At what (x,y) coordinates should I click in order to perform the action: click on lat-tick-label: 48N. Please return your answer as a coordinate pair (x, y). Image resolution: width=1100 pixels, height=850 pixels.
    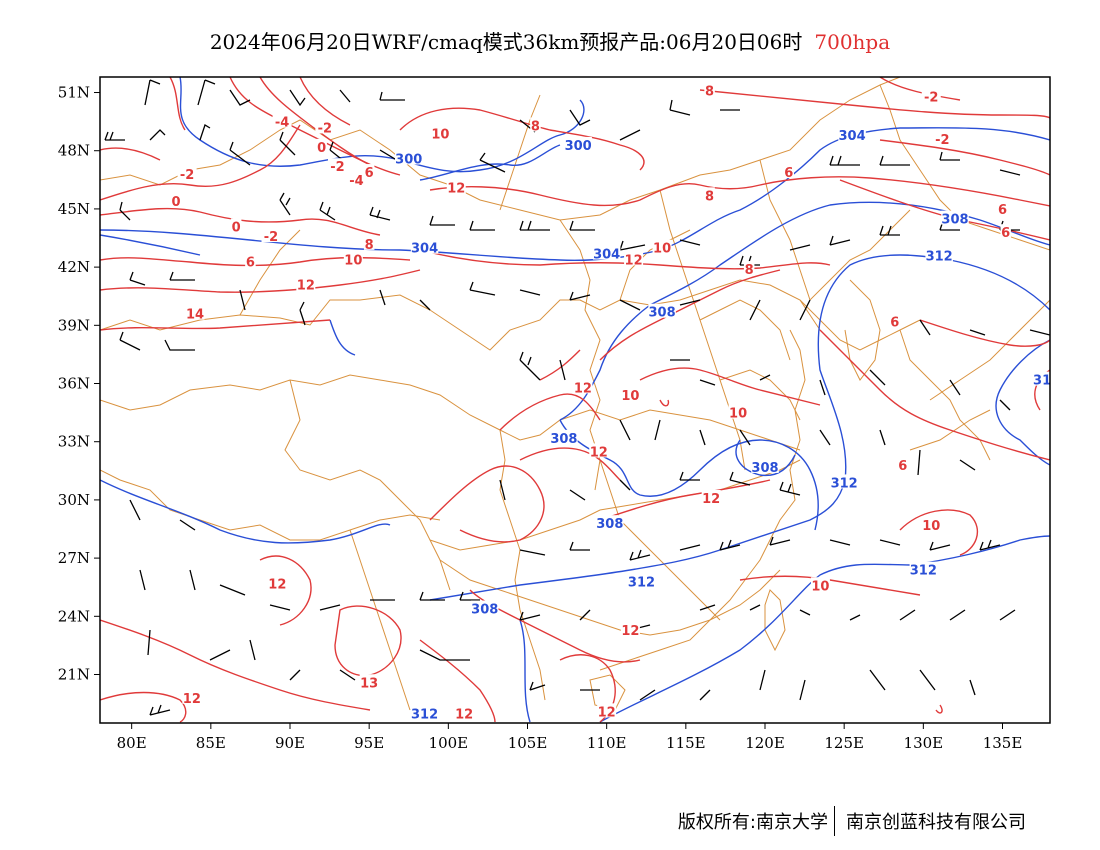
    Looking at the image, I should click on (74, 151).